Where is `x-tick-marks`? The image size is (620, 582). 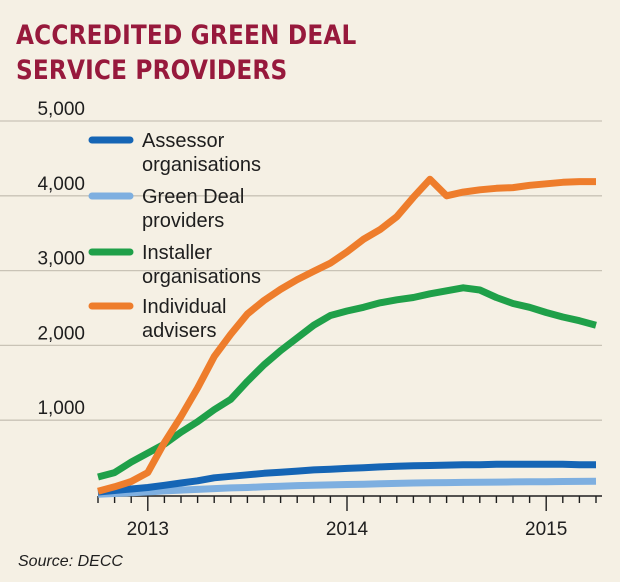 x-tick-marks is located at coordinates (347, 503).